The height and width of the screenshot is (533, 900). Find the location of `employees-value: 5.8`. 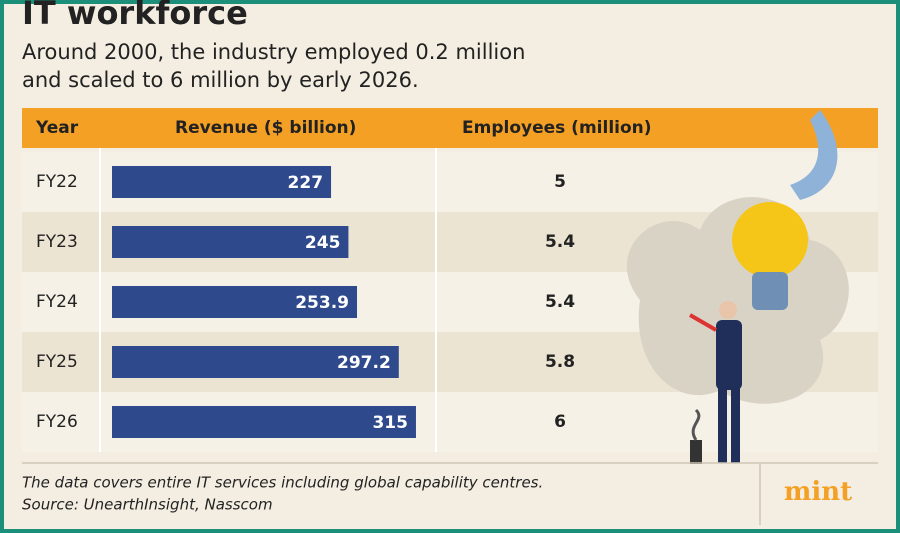

employees-value: 5.8 is located at coordinates (560, 362).